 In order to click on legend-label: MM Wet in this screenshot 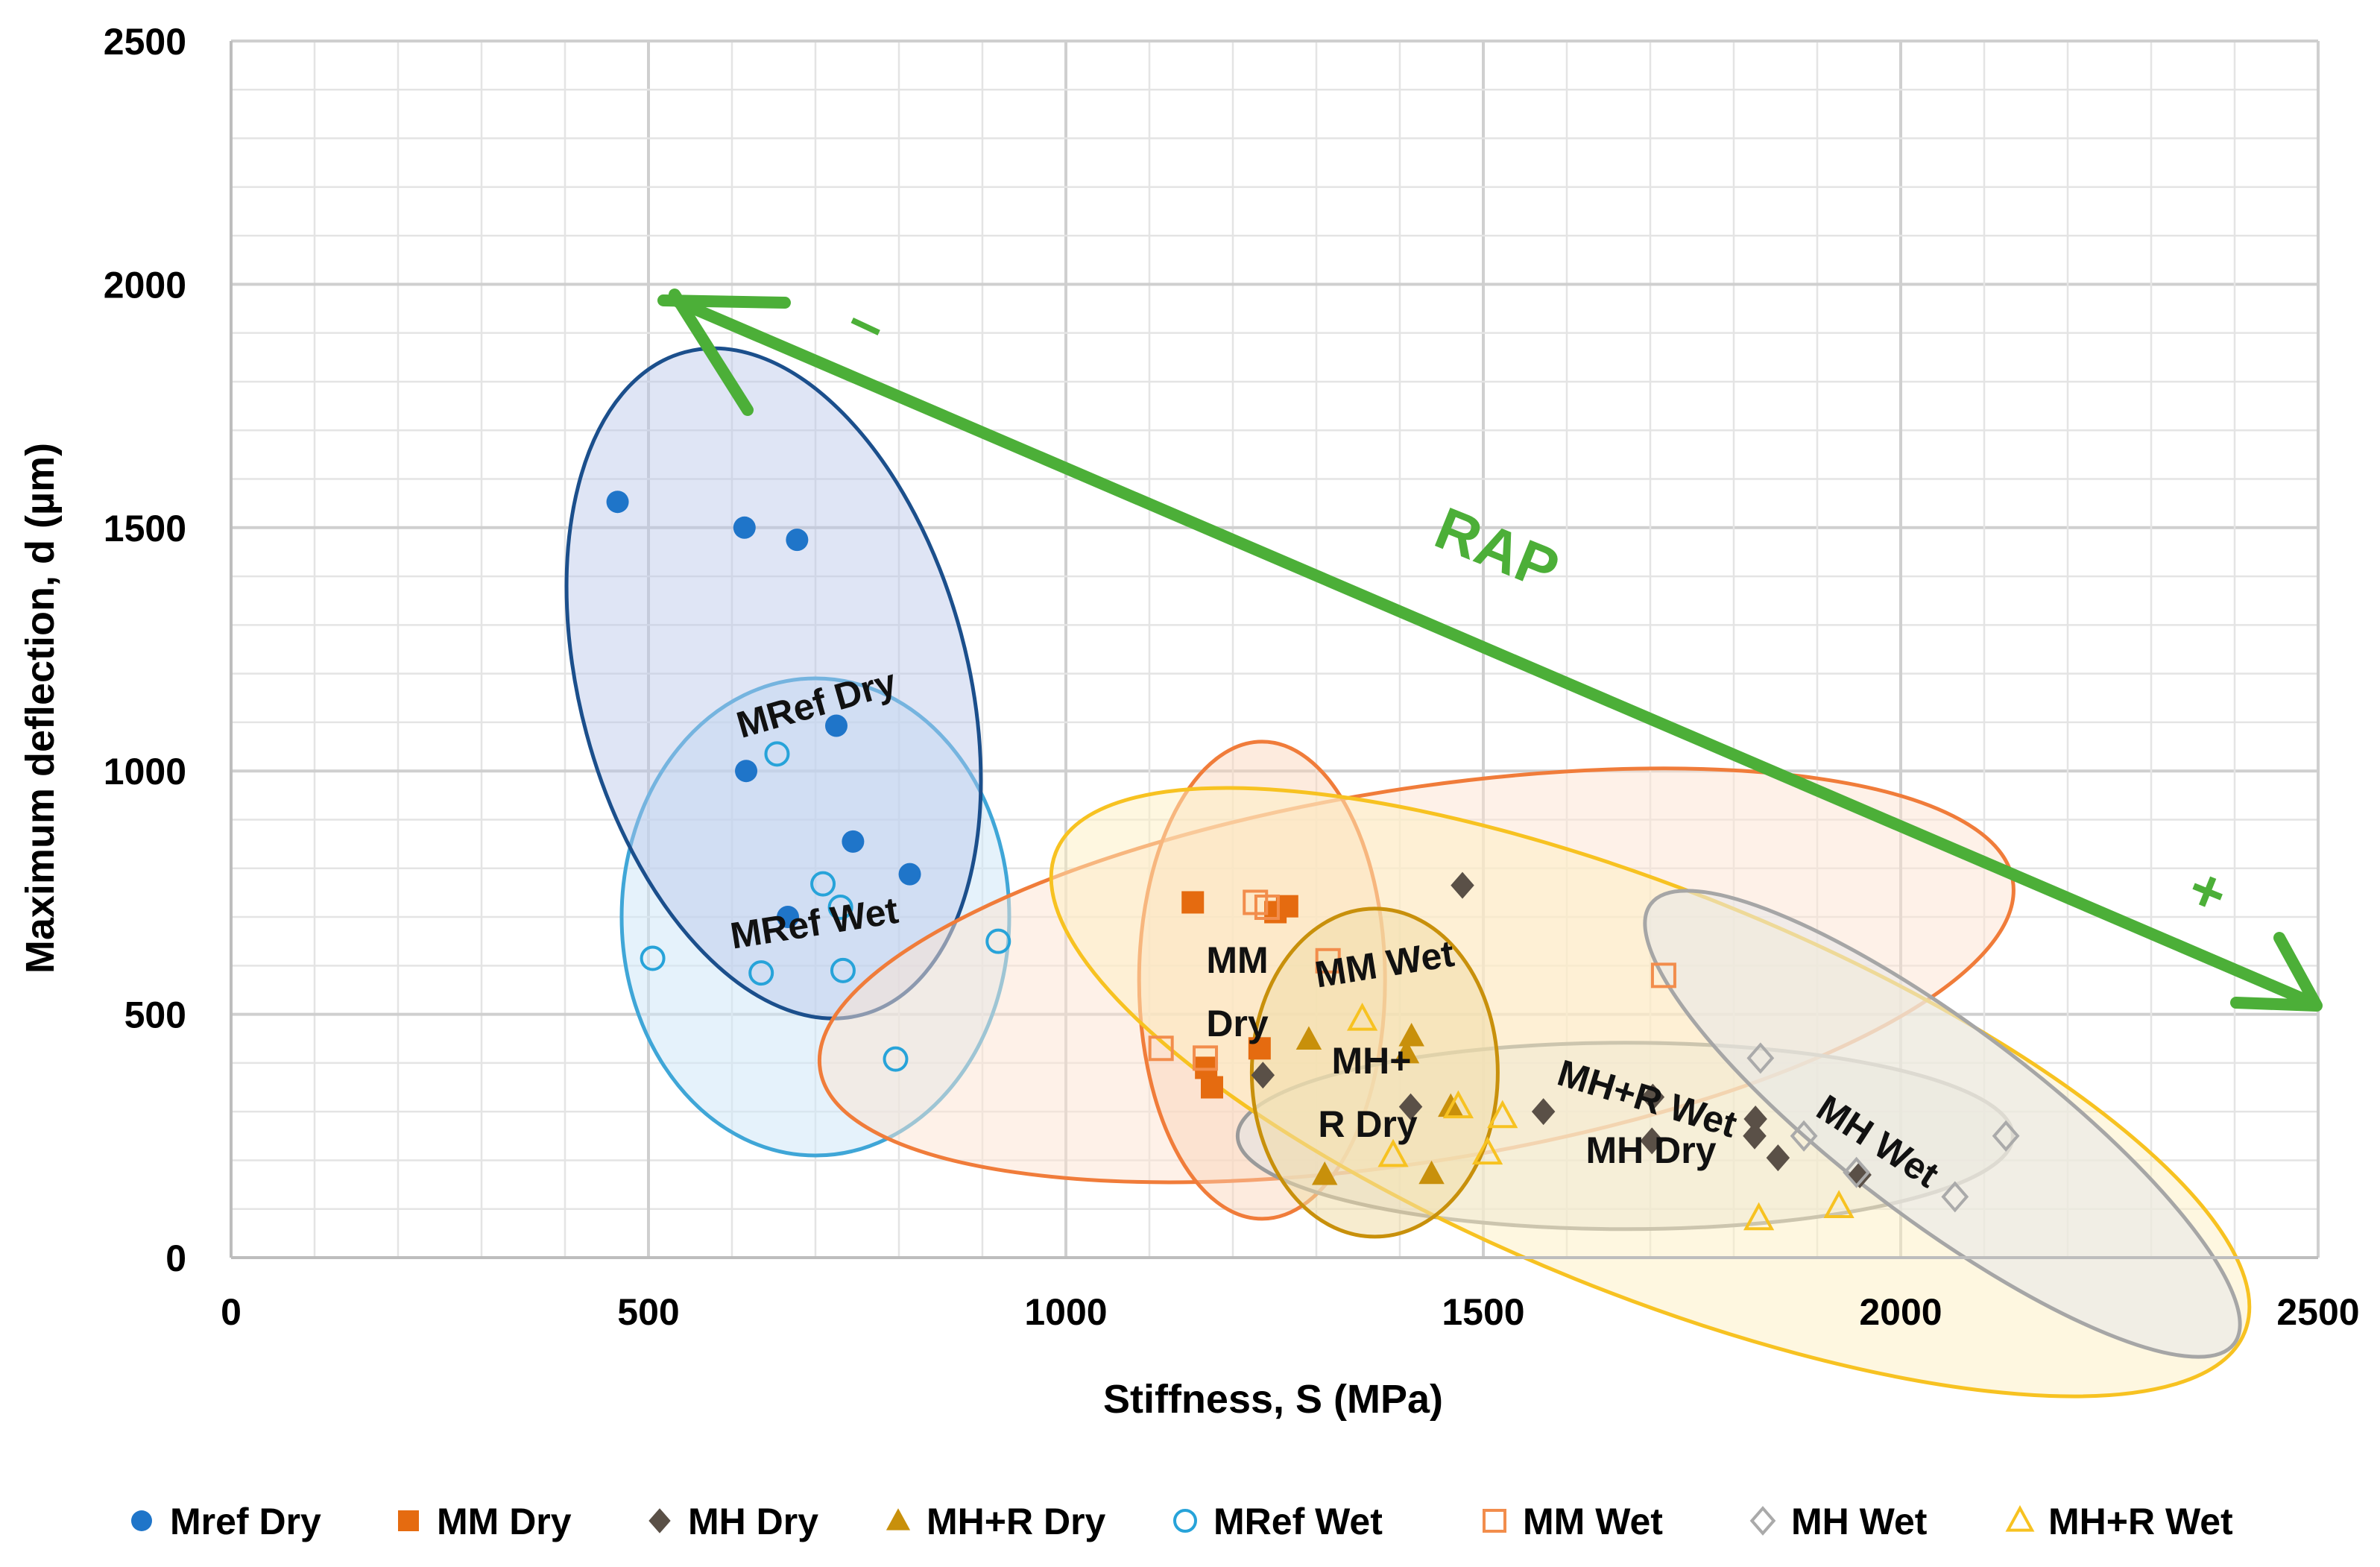, I will do `click(1593, 1521)`.